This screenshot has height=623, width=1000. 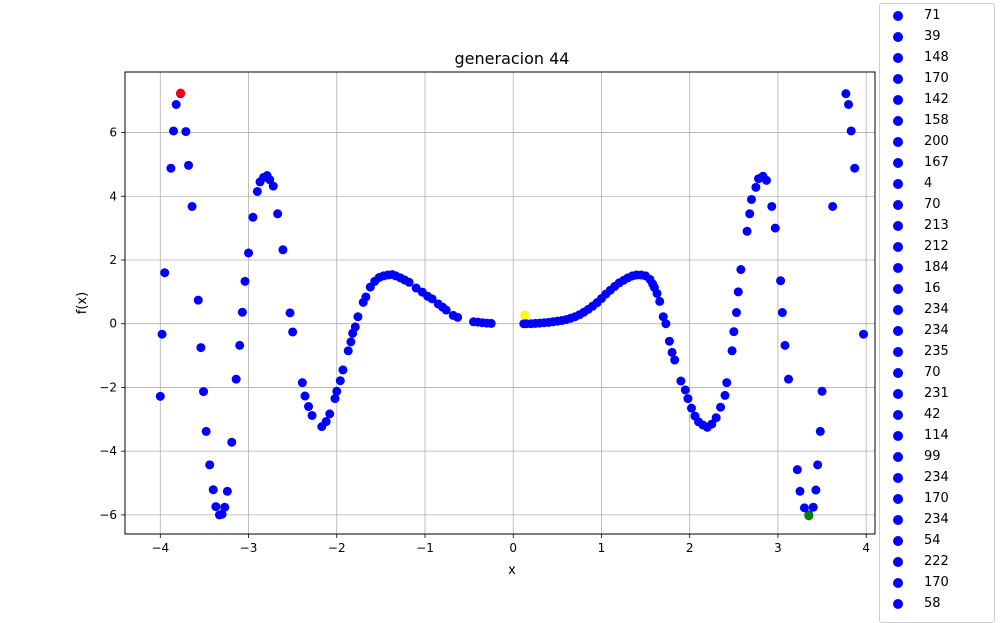 I want to click on legend-item: 54, so click(x=910, y=540).